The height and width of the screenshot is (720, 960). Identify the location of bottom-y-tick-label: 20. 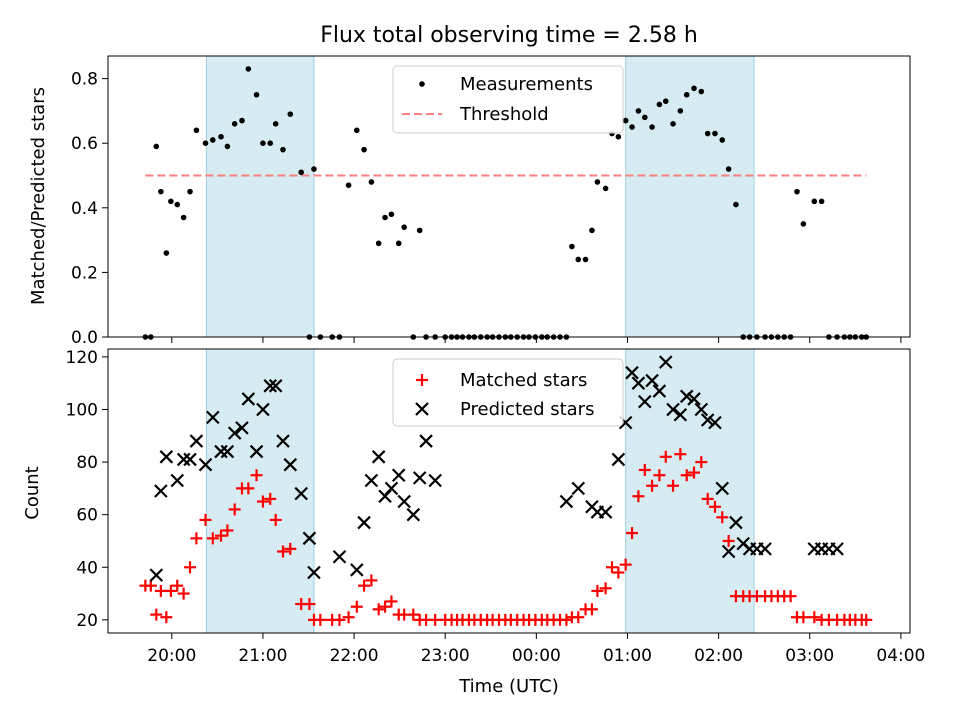
(87, 621).